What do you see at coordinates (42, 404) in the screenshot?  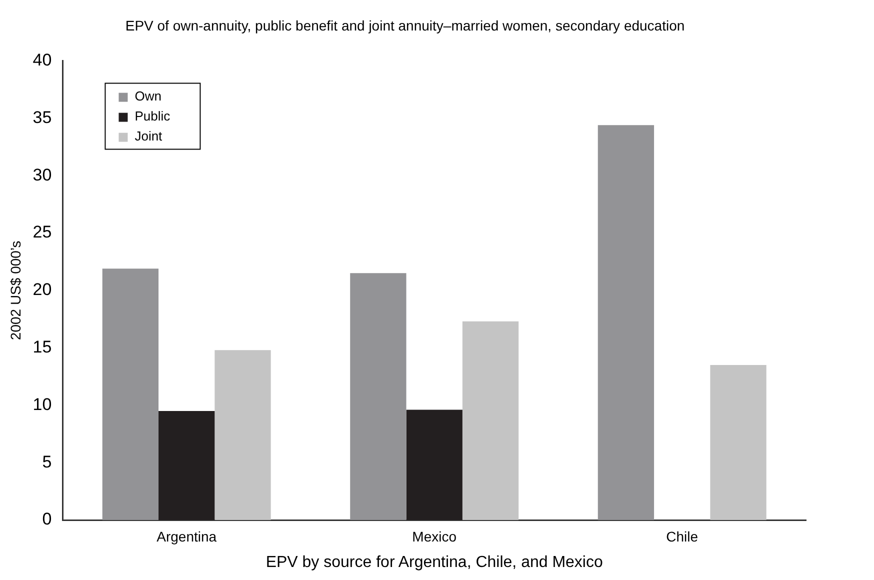 I see `y-tick-label: 10` at bounding box center [42, 404].